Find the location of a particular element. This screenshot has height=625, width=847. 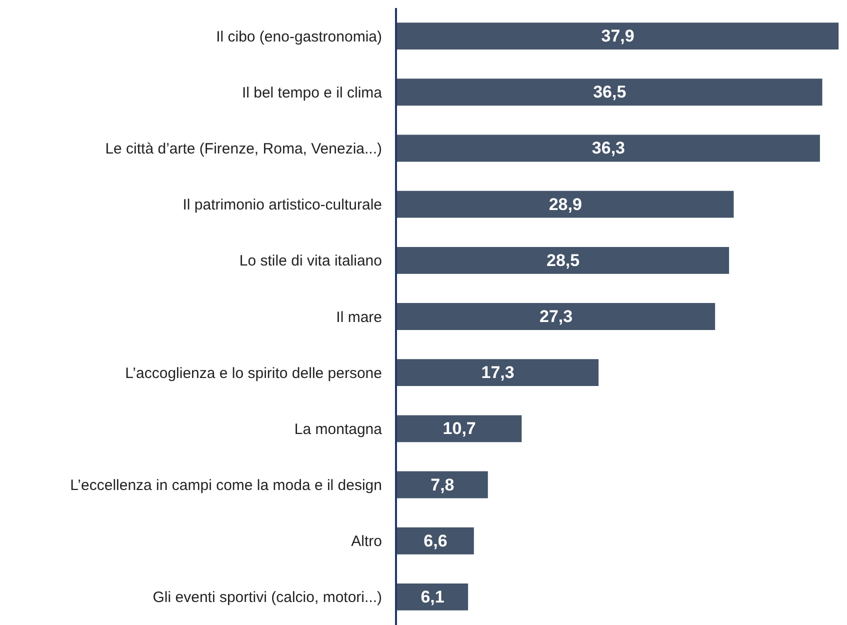

data-label: 6,6 is located at coordinates (436, 540).